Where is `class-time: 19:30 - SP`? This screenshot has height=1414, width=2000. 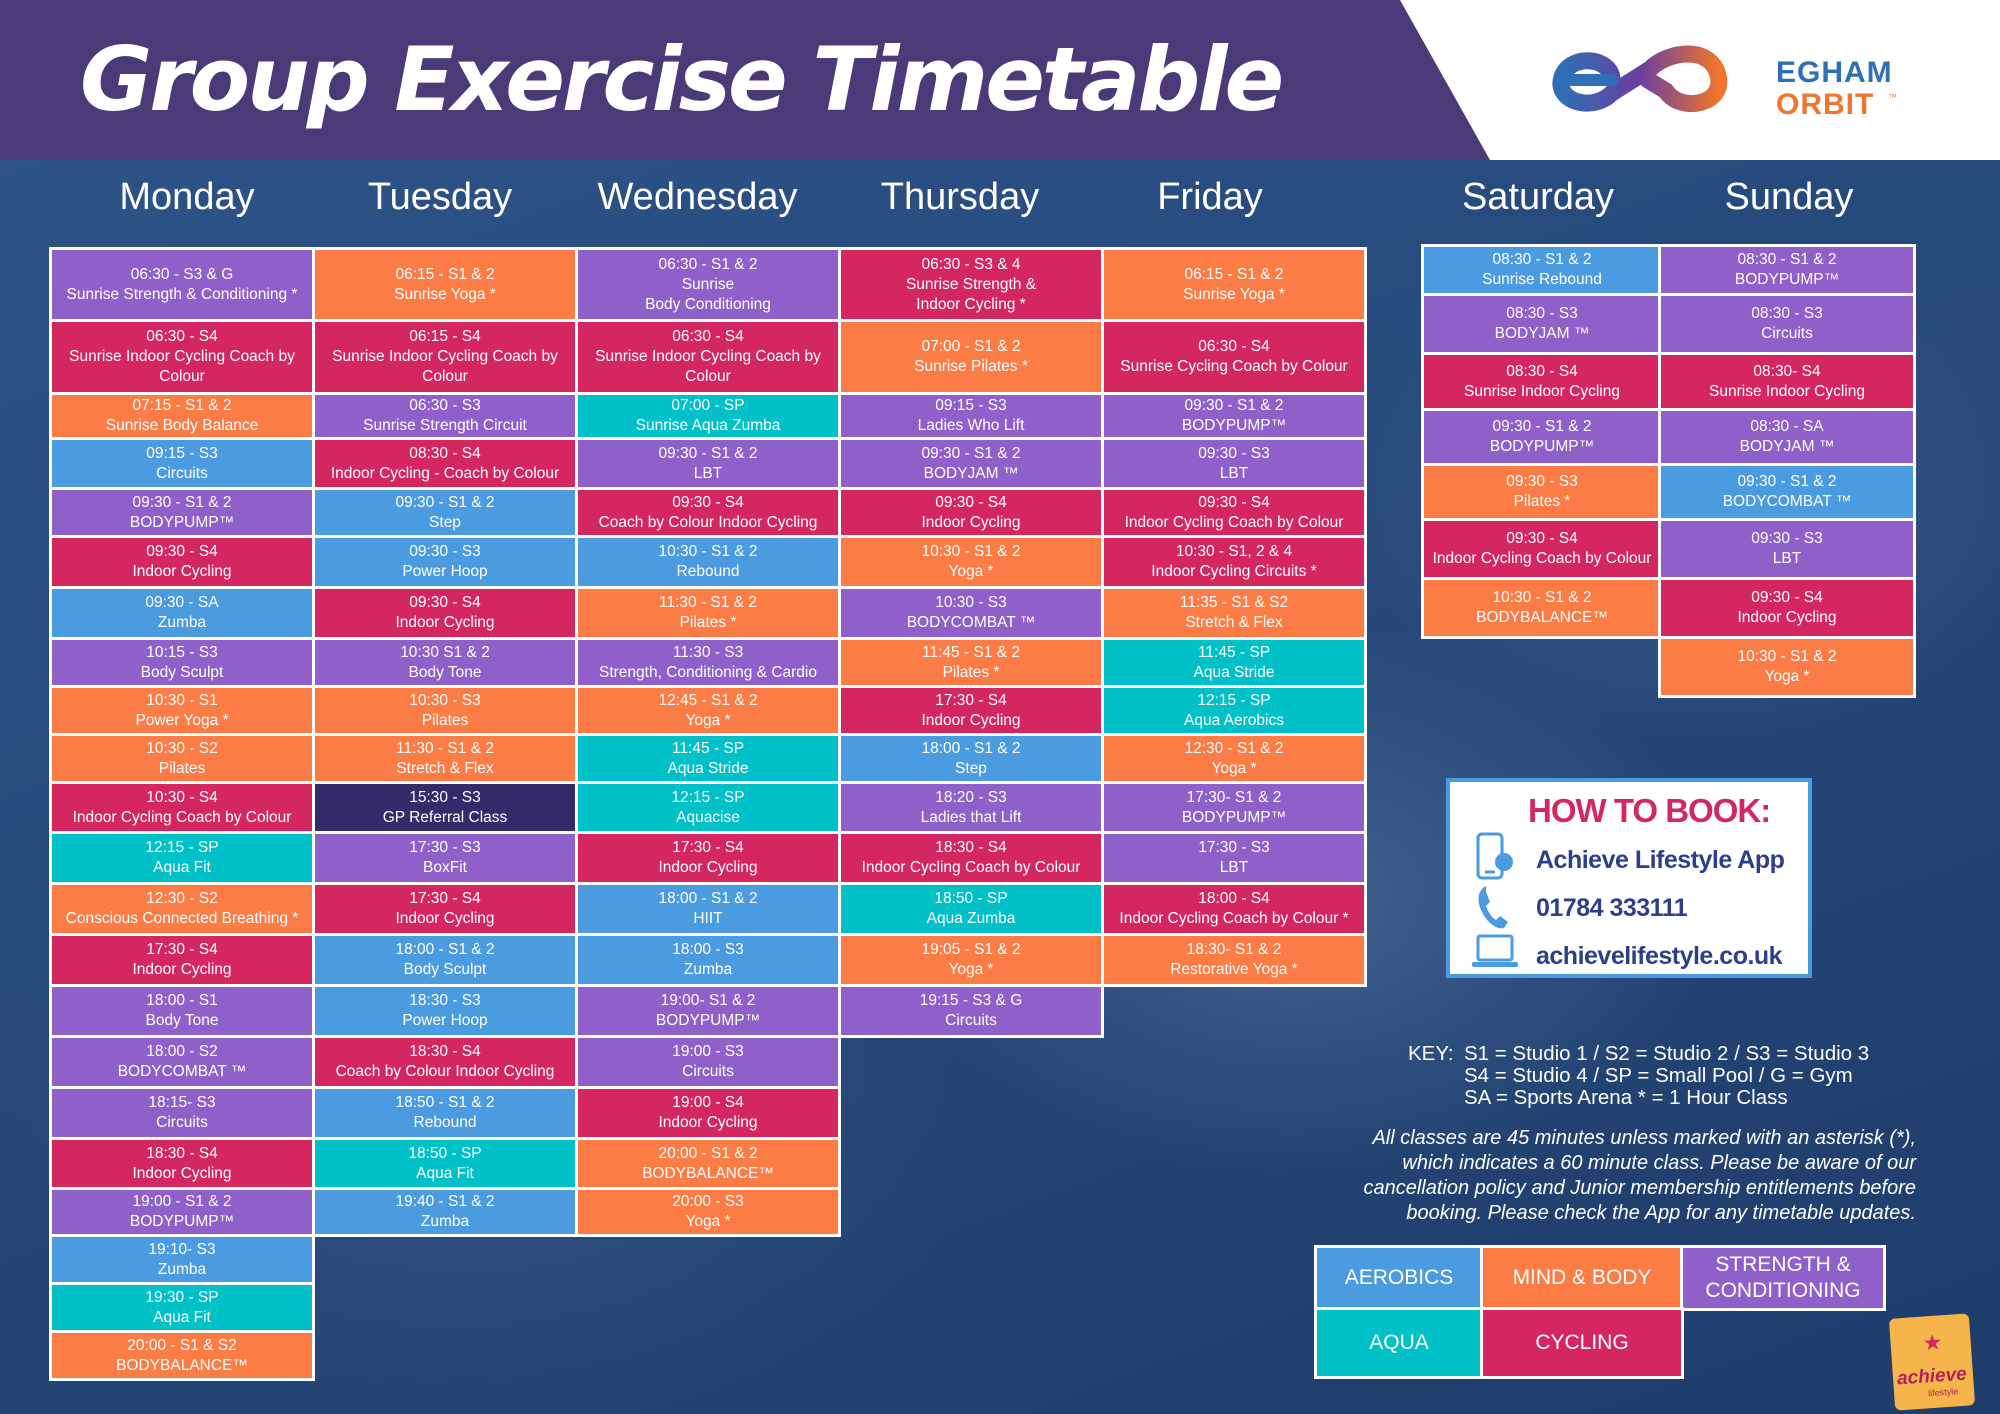
class-time: 19:30 - SP is located at coordinates (182, 1297).